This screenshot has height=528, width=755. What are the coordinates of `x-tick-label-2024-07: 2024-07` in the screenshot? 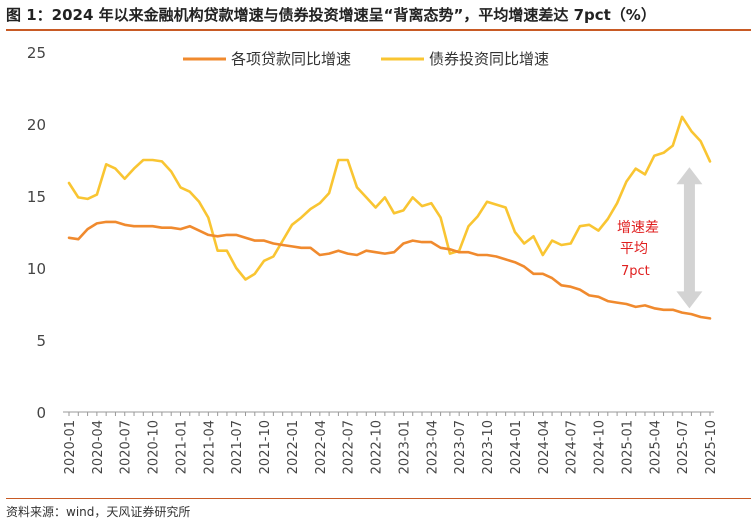 It's located at (572, 447).